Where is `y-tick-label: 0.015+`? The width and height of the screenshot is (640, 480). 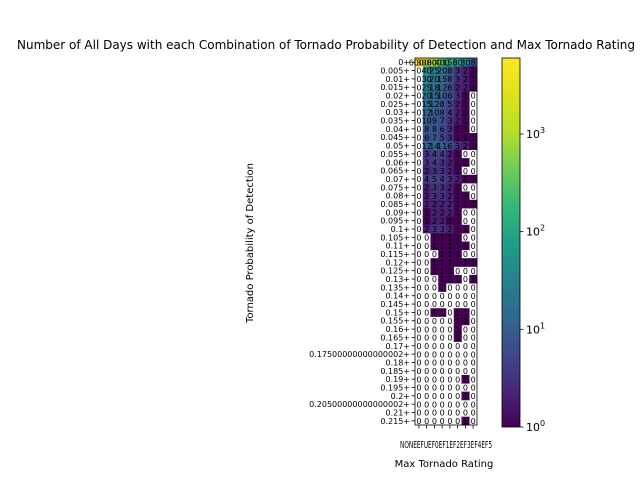 y-tick-label: 0.015+ is located at coordinates (395, 87).